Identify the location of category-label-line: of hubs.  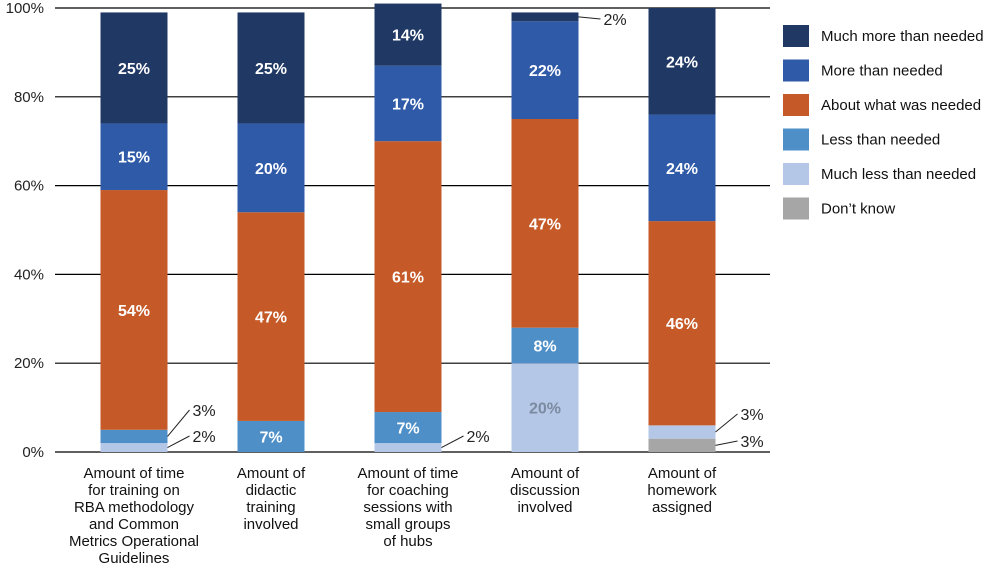
(407, 541).